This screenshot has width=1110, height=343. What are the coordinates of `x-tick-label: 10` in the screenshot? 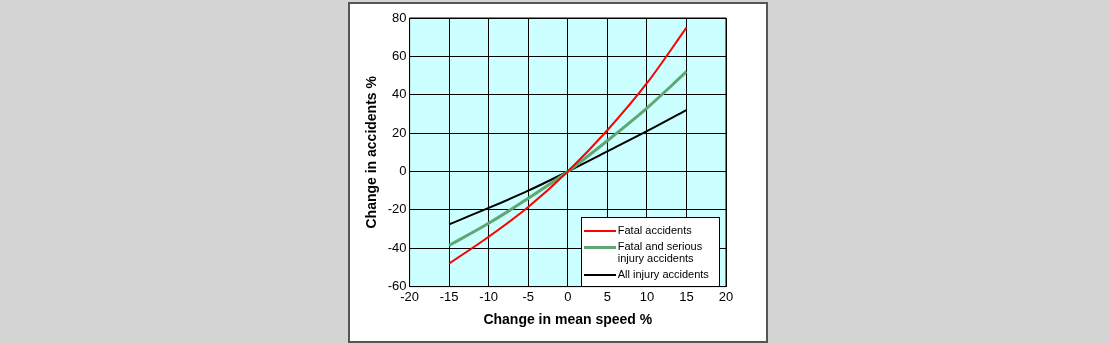 It's located at (647, 296).